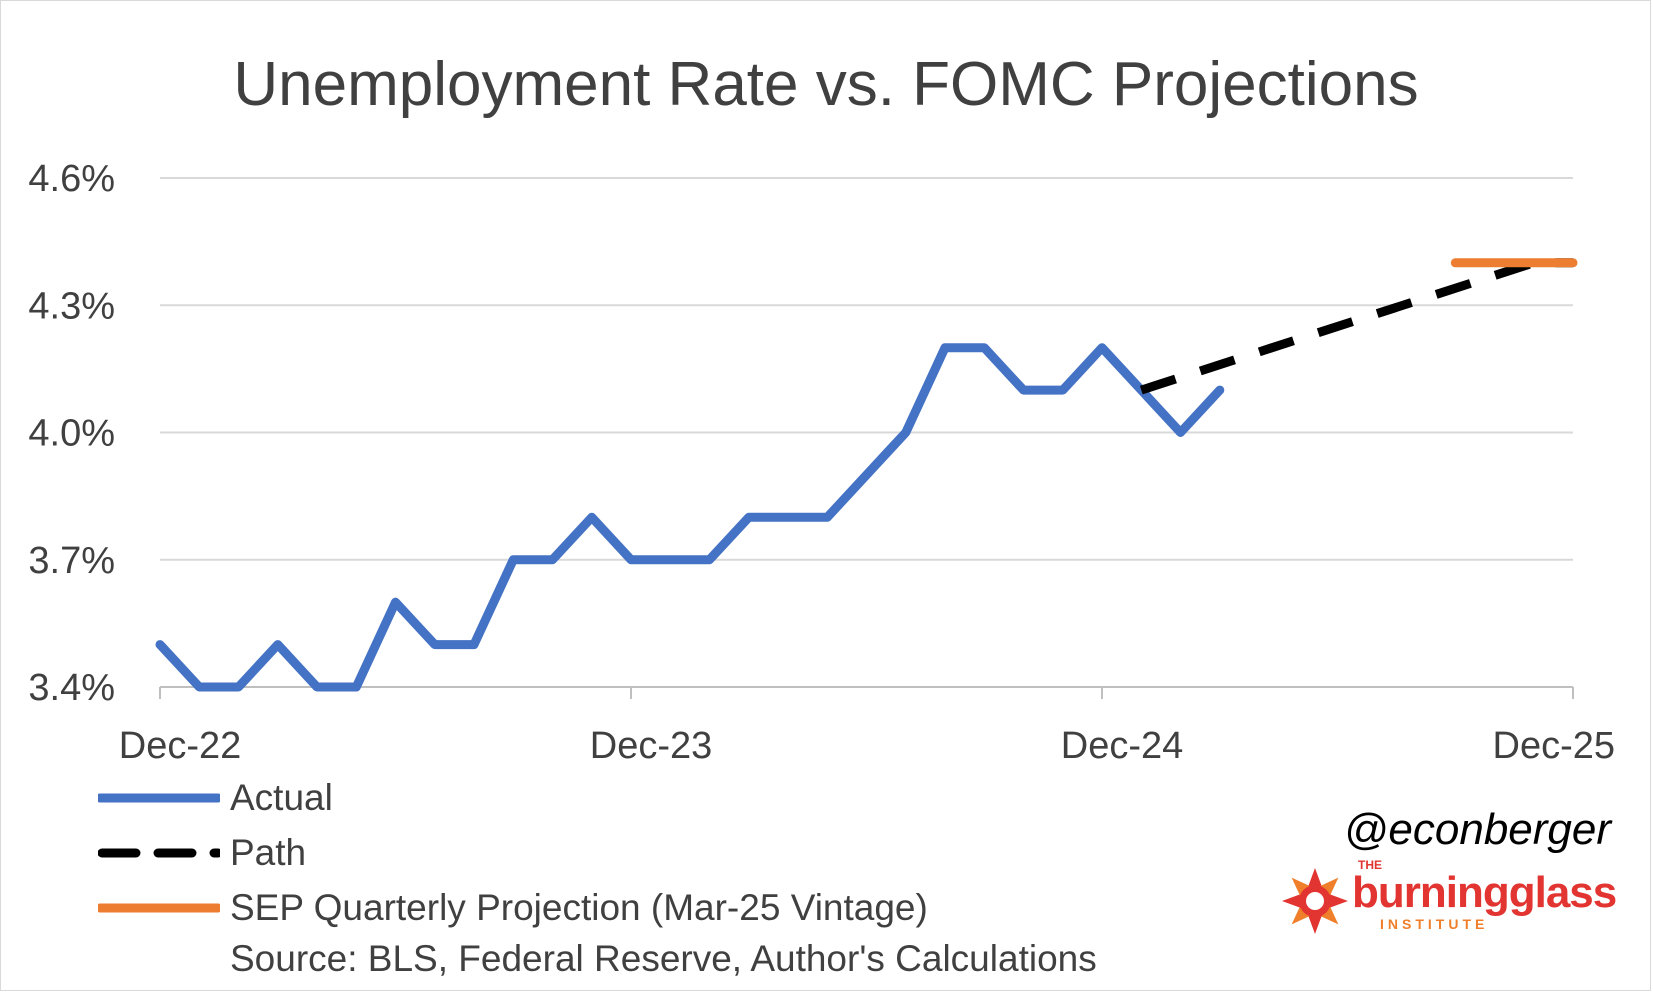 This screenshot has width=1653, height=993. I want to click on sunburst-icon, so click(1315, 901).